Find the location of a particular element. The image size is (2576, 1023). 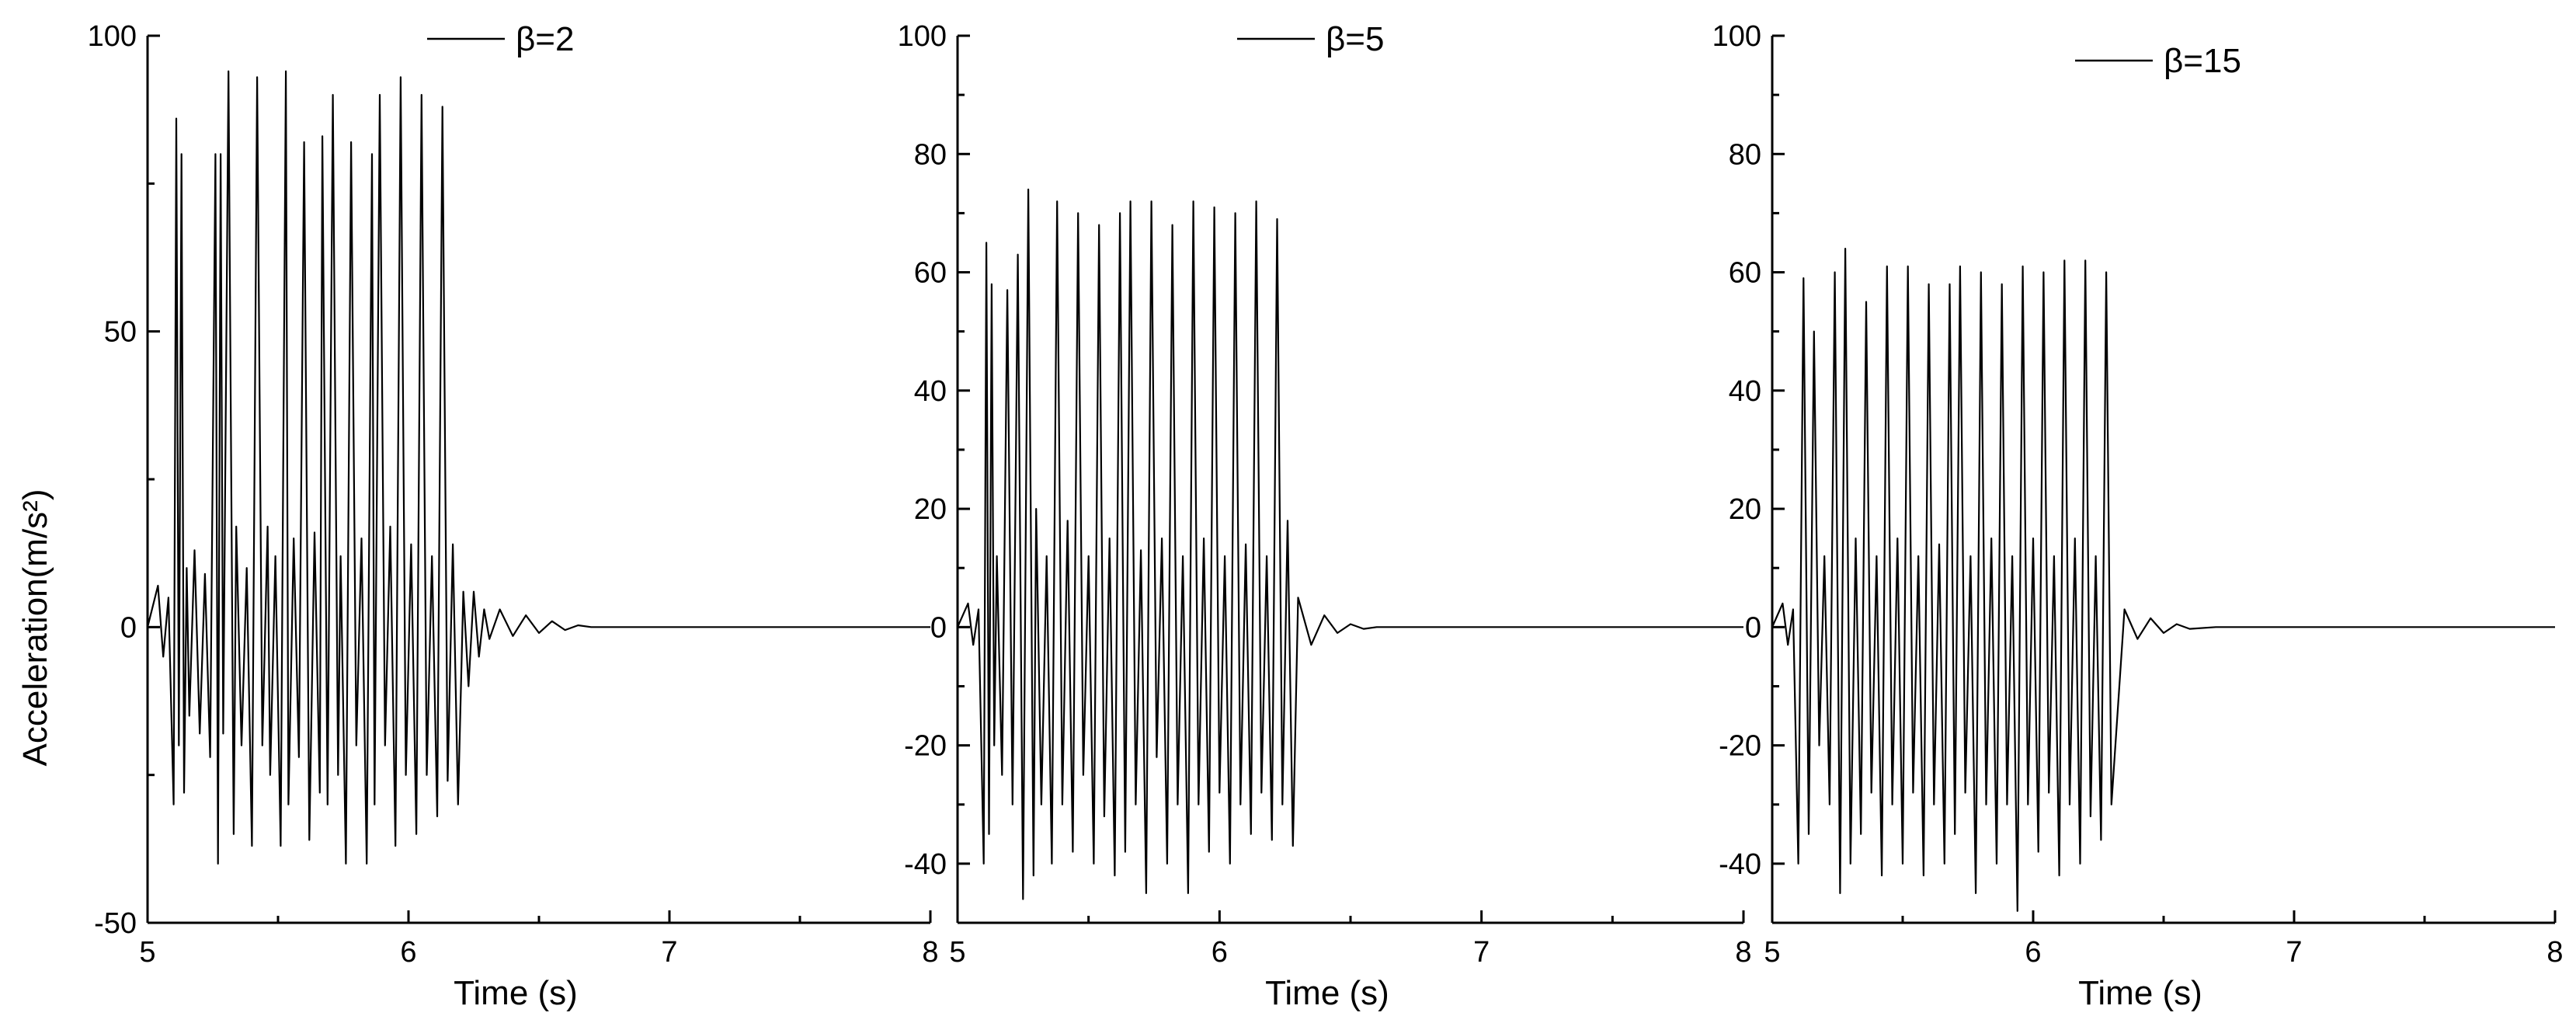

y-tick-label: -50 is located at coordinates (115, 923).